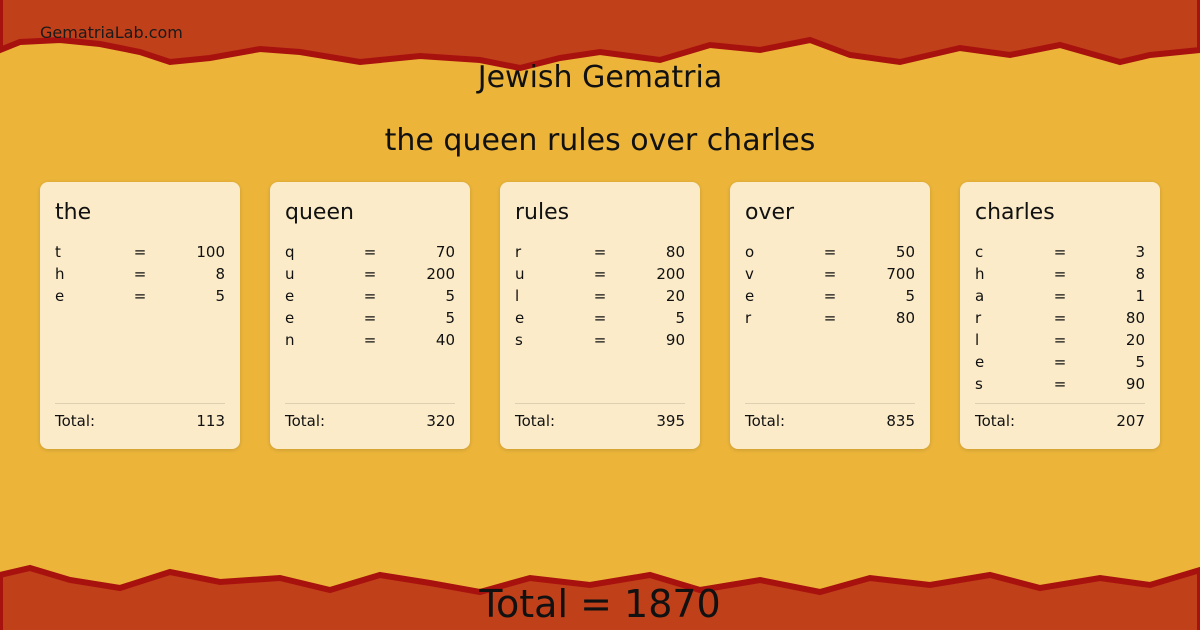 This screenshot has height=630, width=1200. Describe the element at coordinates (675, 296) in the screenshot. I see `letter-value: 20` at that location.